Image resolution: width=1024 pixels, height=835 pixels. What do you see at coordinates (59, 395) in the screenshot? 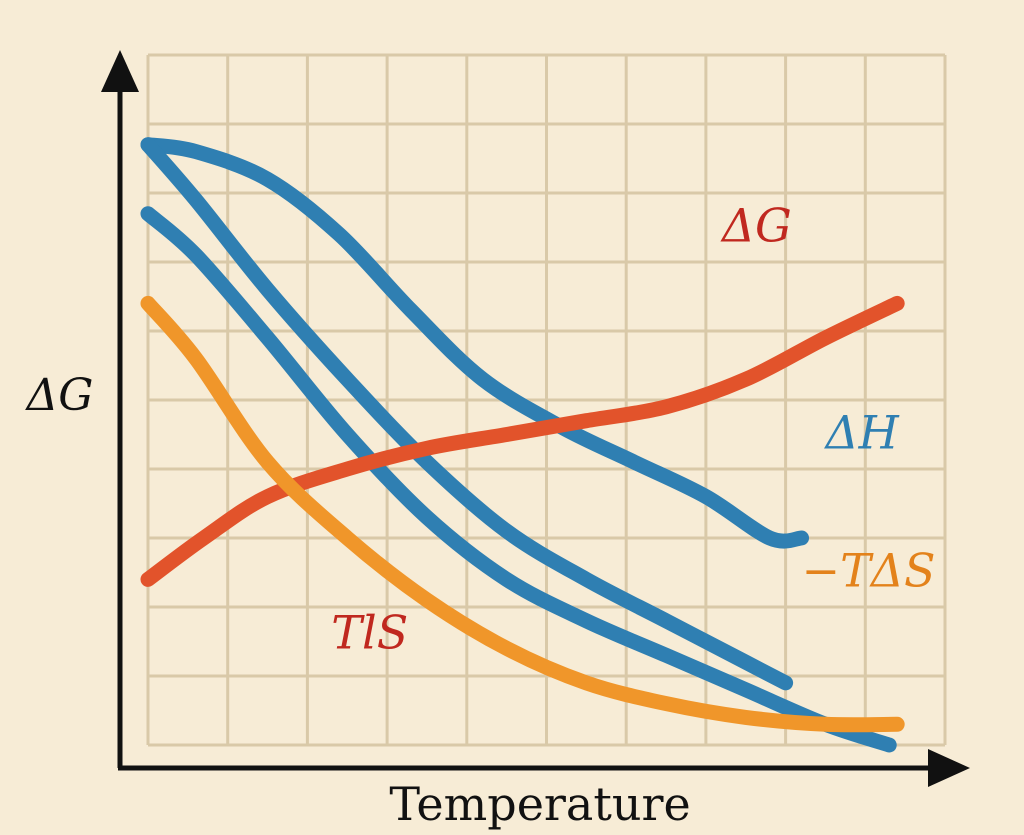
I see `y-axis-label: ΔG` at bounding box center [59, 395].